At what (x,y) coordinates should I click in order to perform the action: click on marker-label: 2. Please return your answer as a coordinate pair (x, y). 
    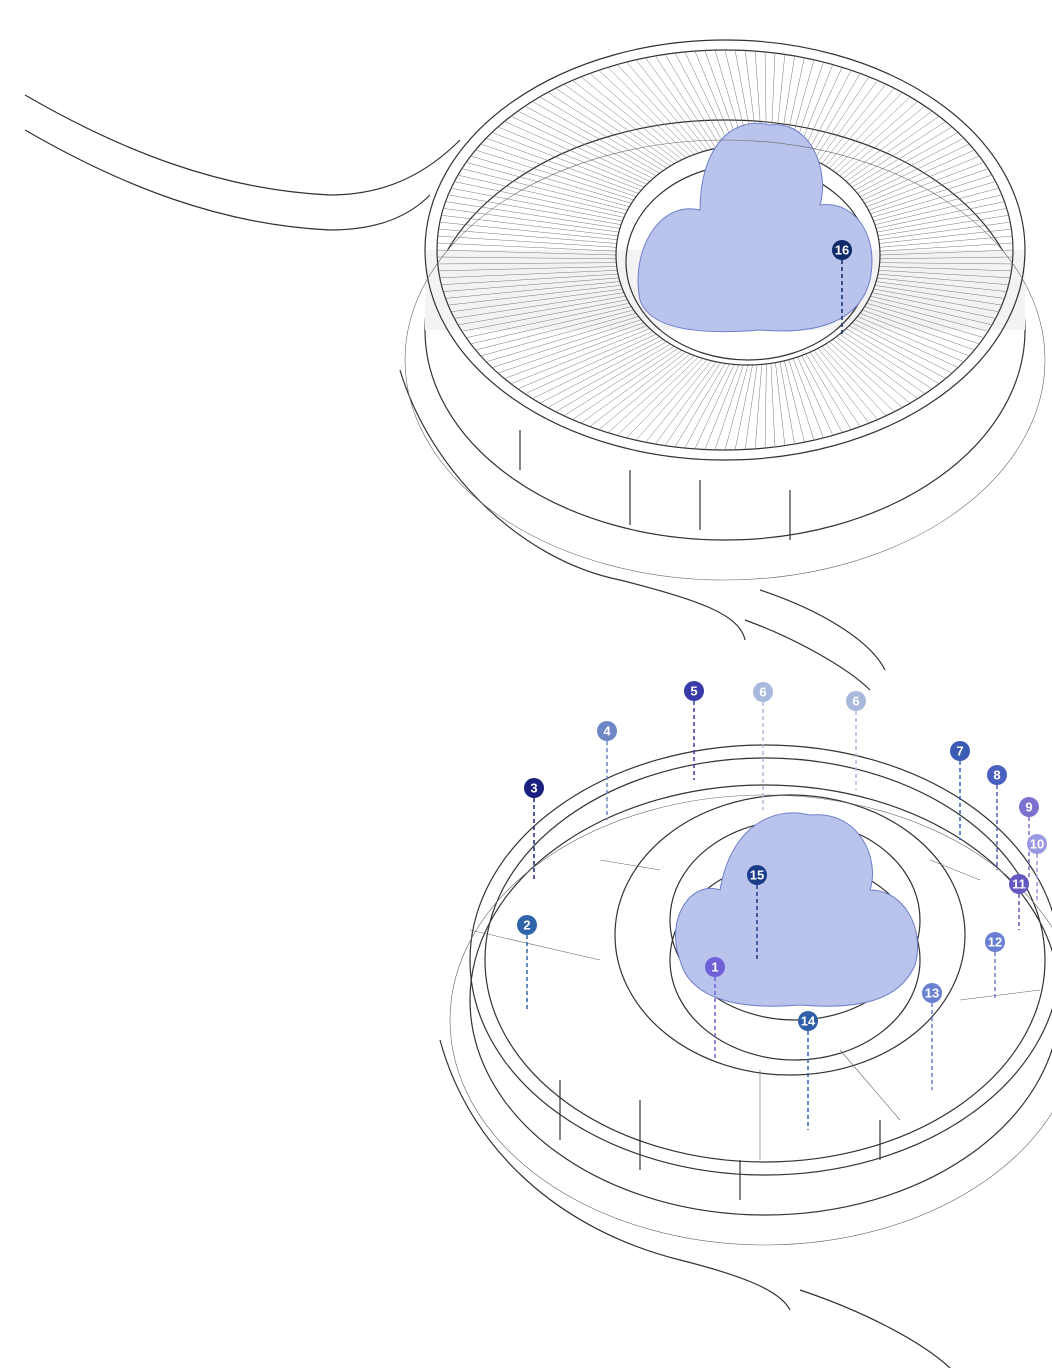
    Looking at the image, I should click on (526, 925).